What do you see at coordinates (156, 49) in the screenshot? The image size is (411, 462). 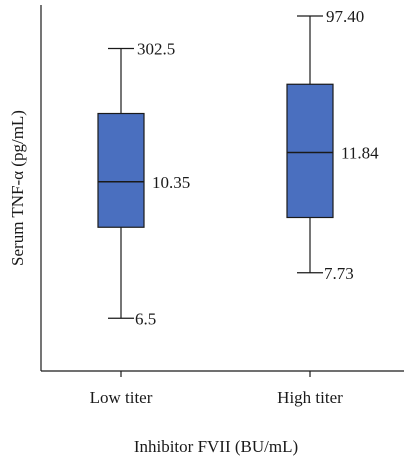 I see `low-titer-max-label: 302.5` at bounding box center [156, 49].